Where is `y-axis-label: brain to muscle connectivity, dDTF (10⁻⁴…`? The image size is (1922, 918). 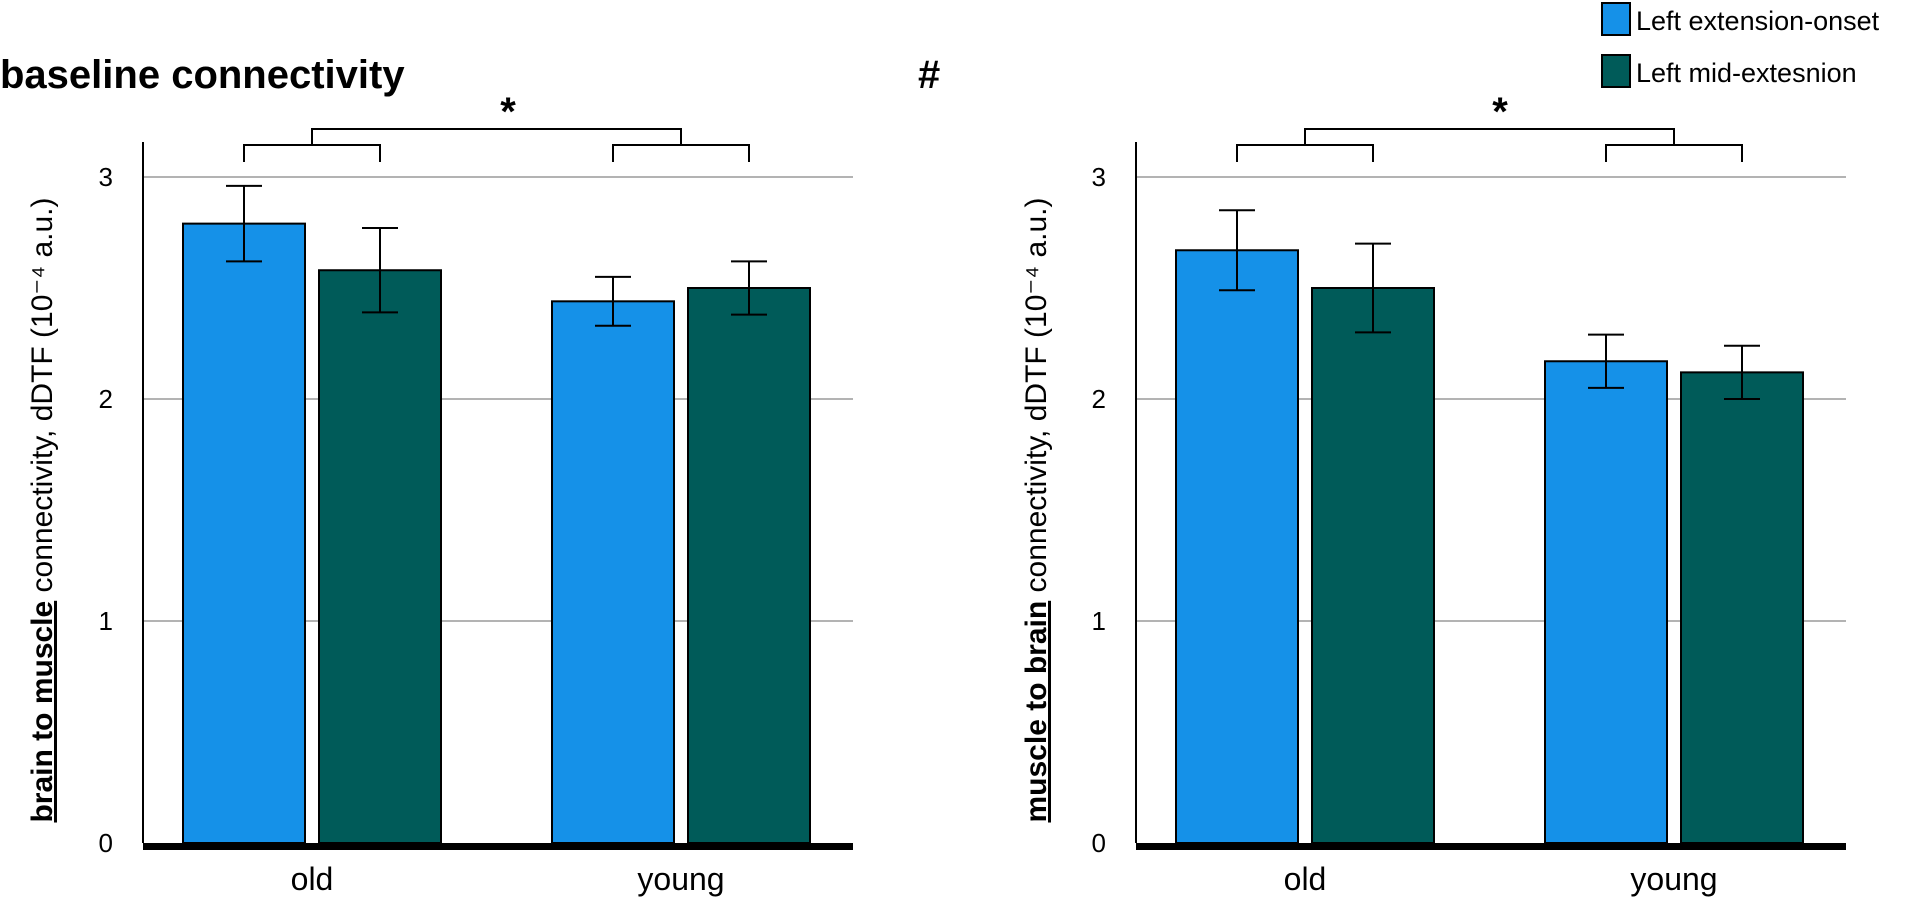
y-axis-label: brain to muscle connectivity, dDTF (10⁻⁴… is located at coordinates (42, 509).